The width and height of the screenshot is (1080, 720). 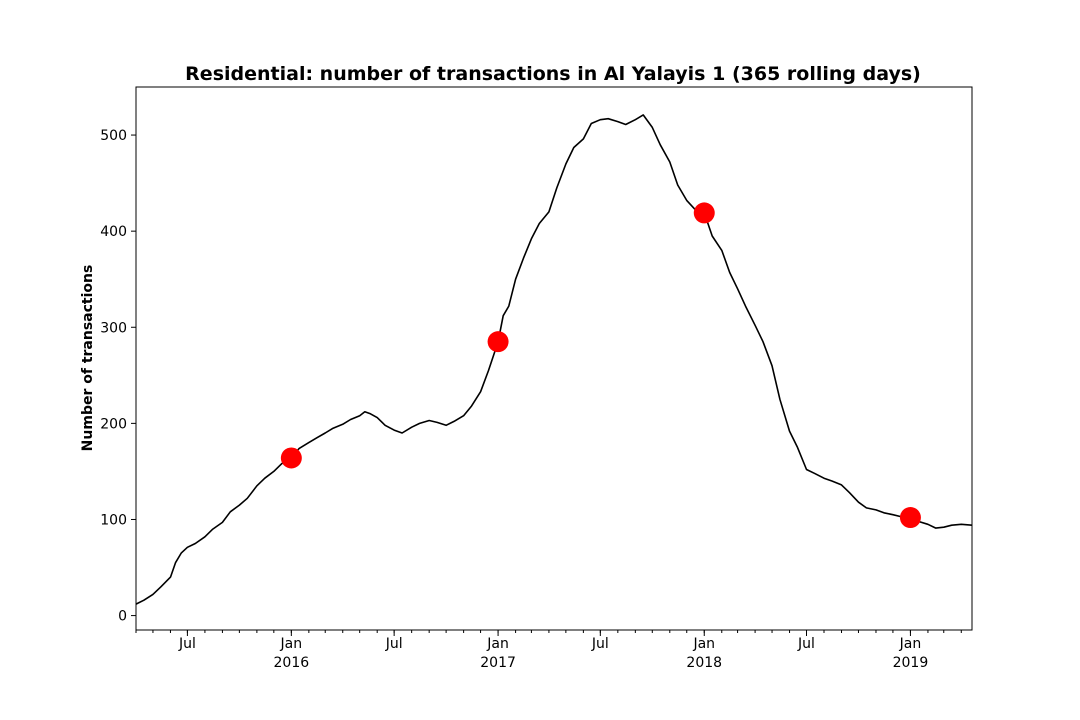 What do you see at coordinates (704, 663) in the screenshot?
I see `x-tick-label: 2018` at bounding box center [704, 663].